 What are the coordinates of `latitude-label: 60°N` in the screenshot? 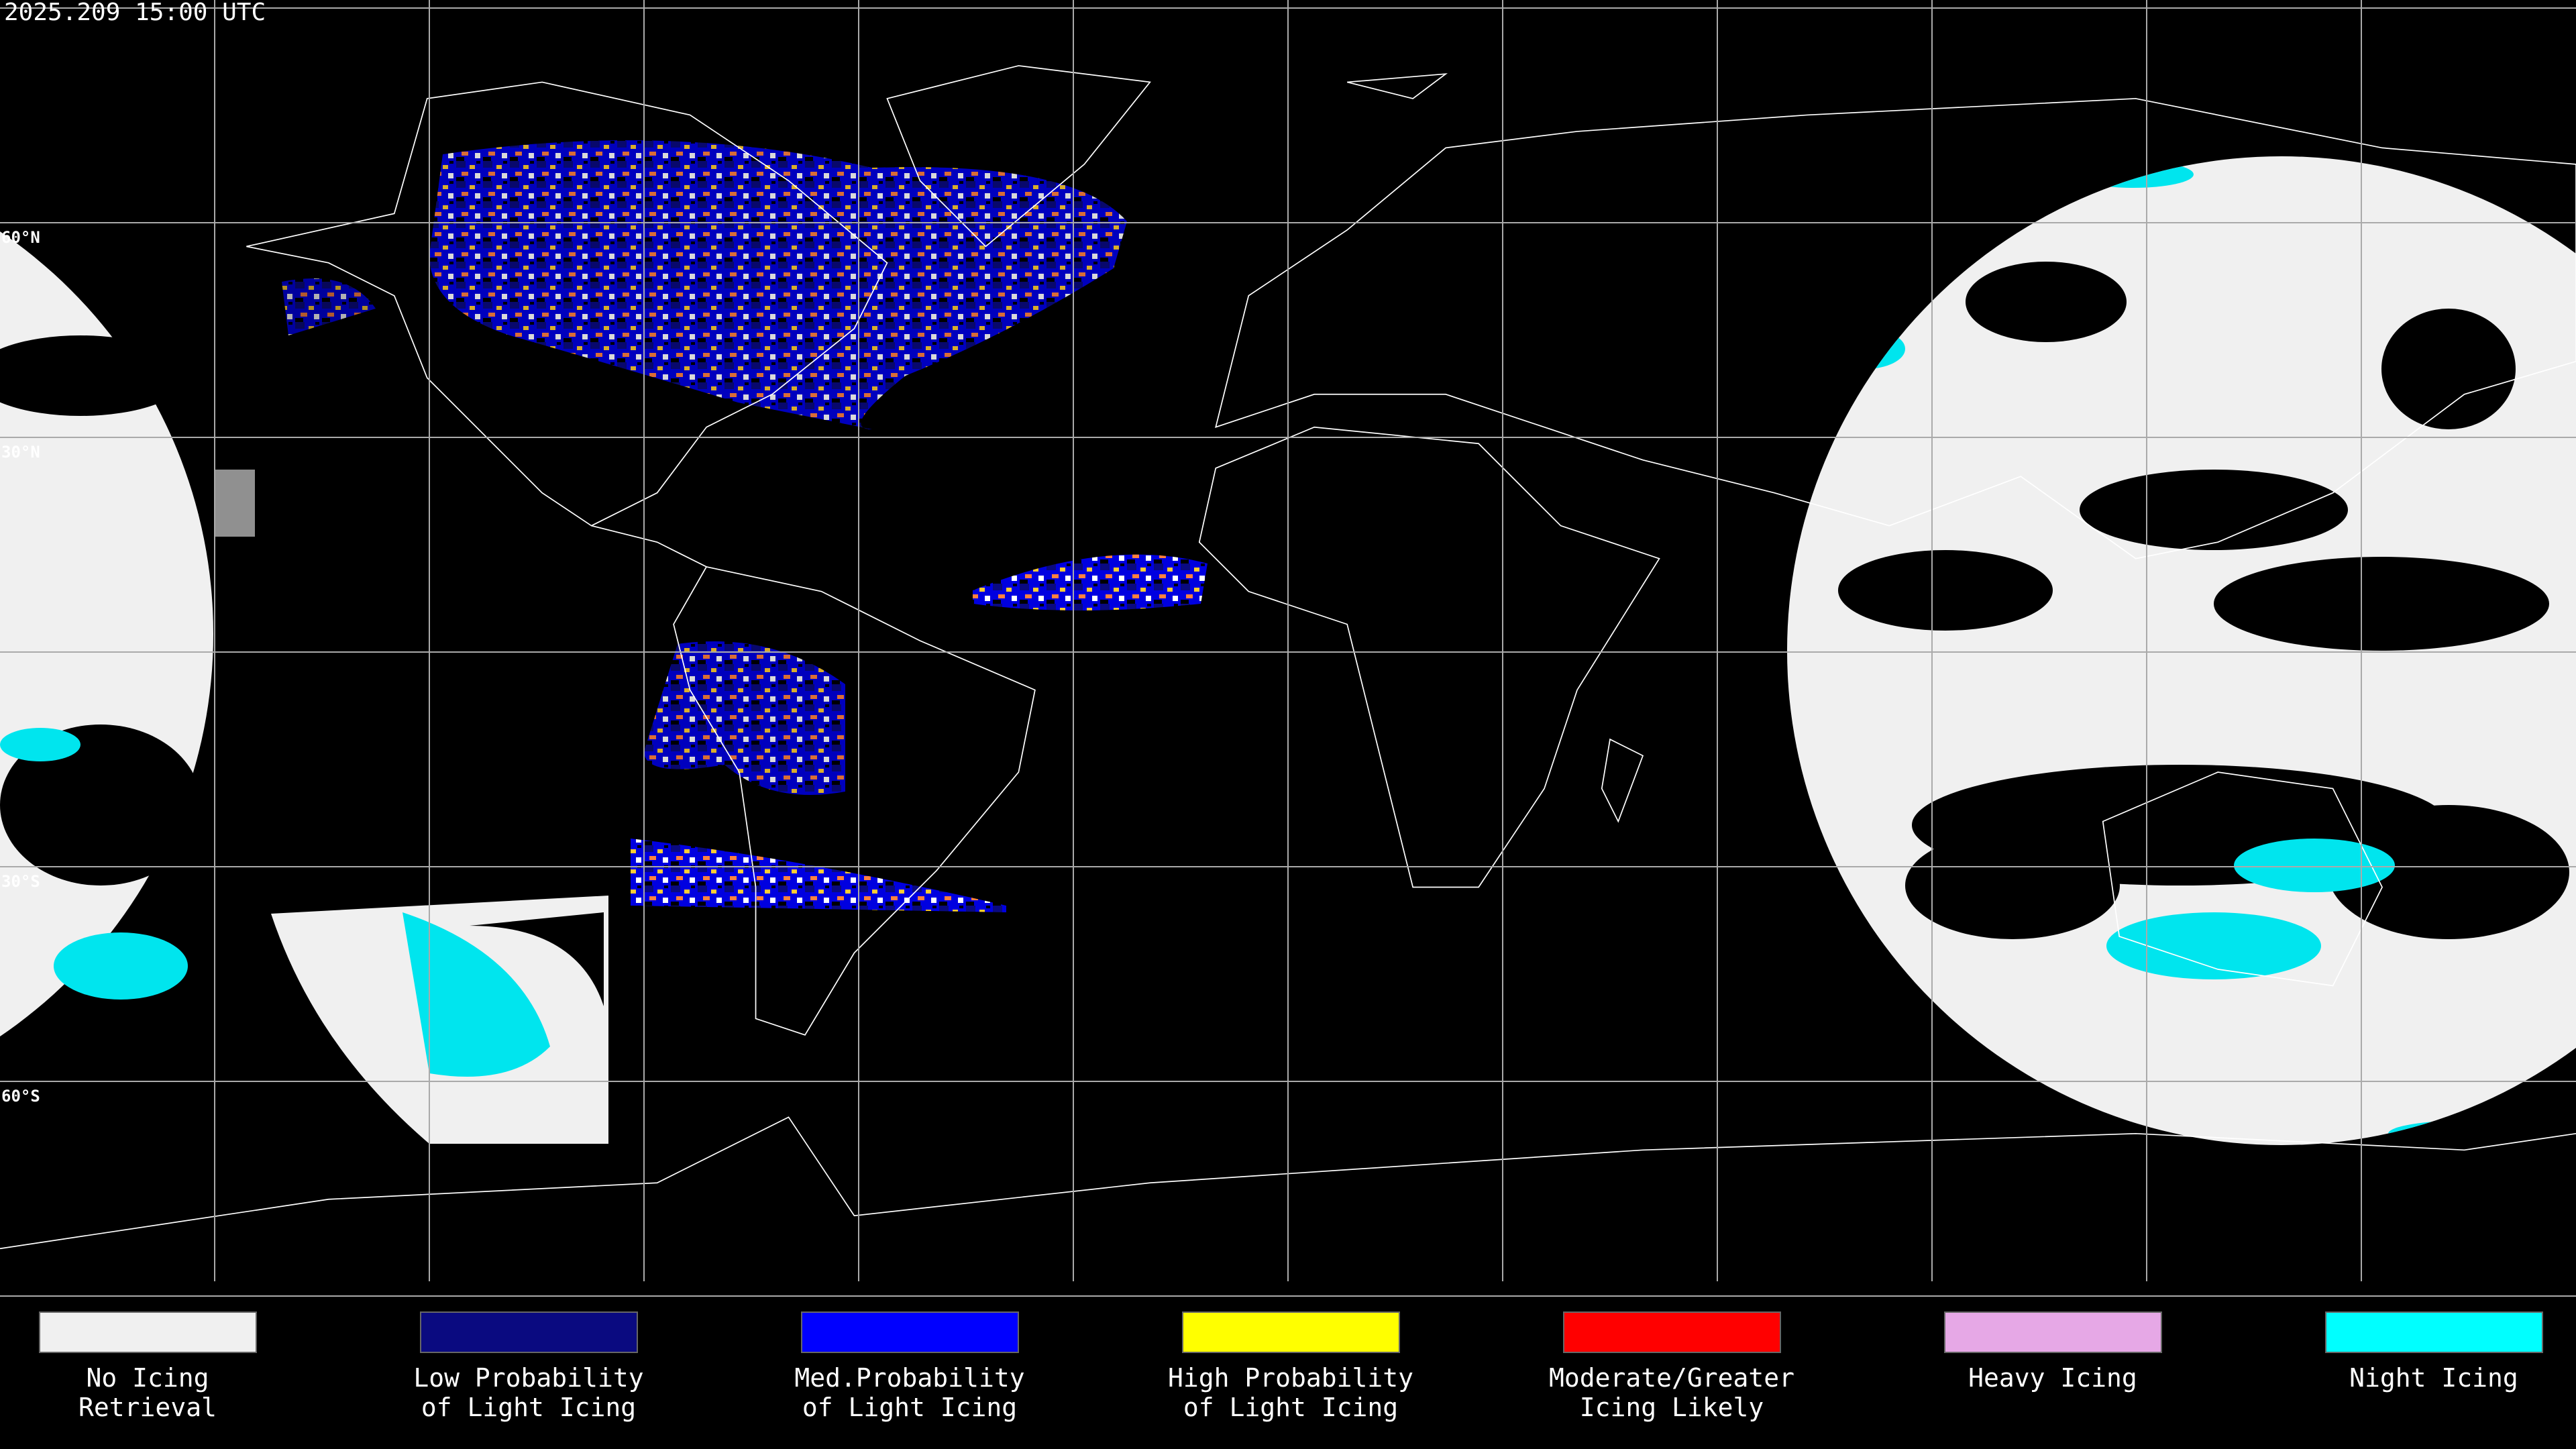 It's located at (20, 237).